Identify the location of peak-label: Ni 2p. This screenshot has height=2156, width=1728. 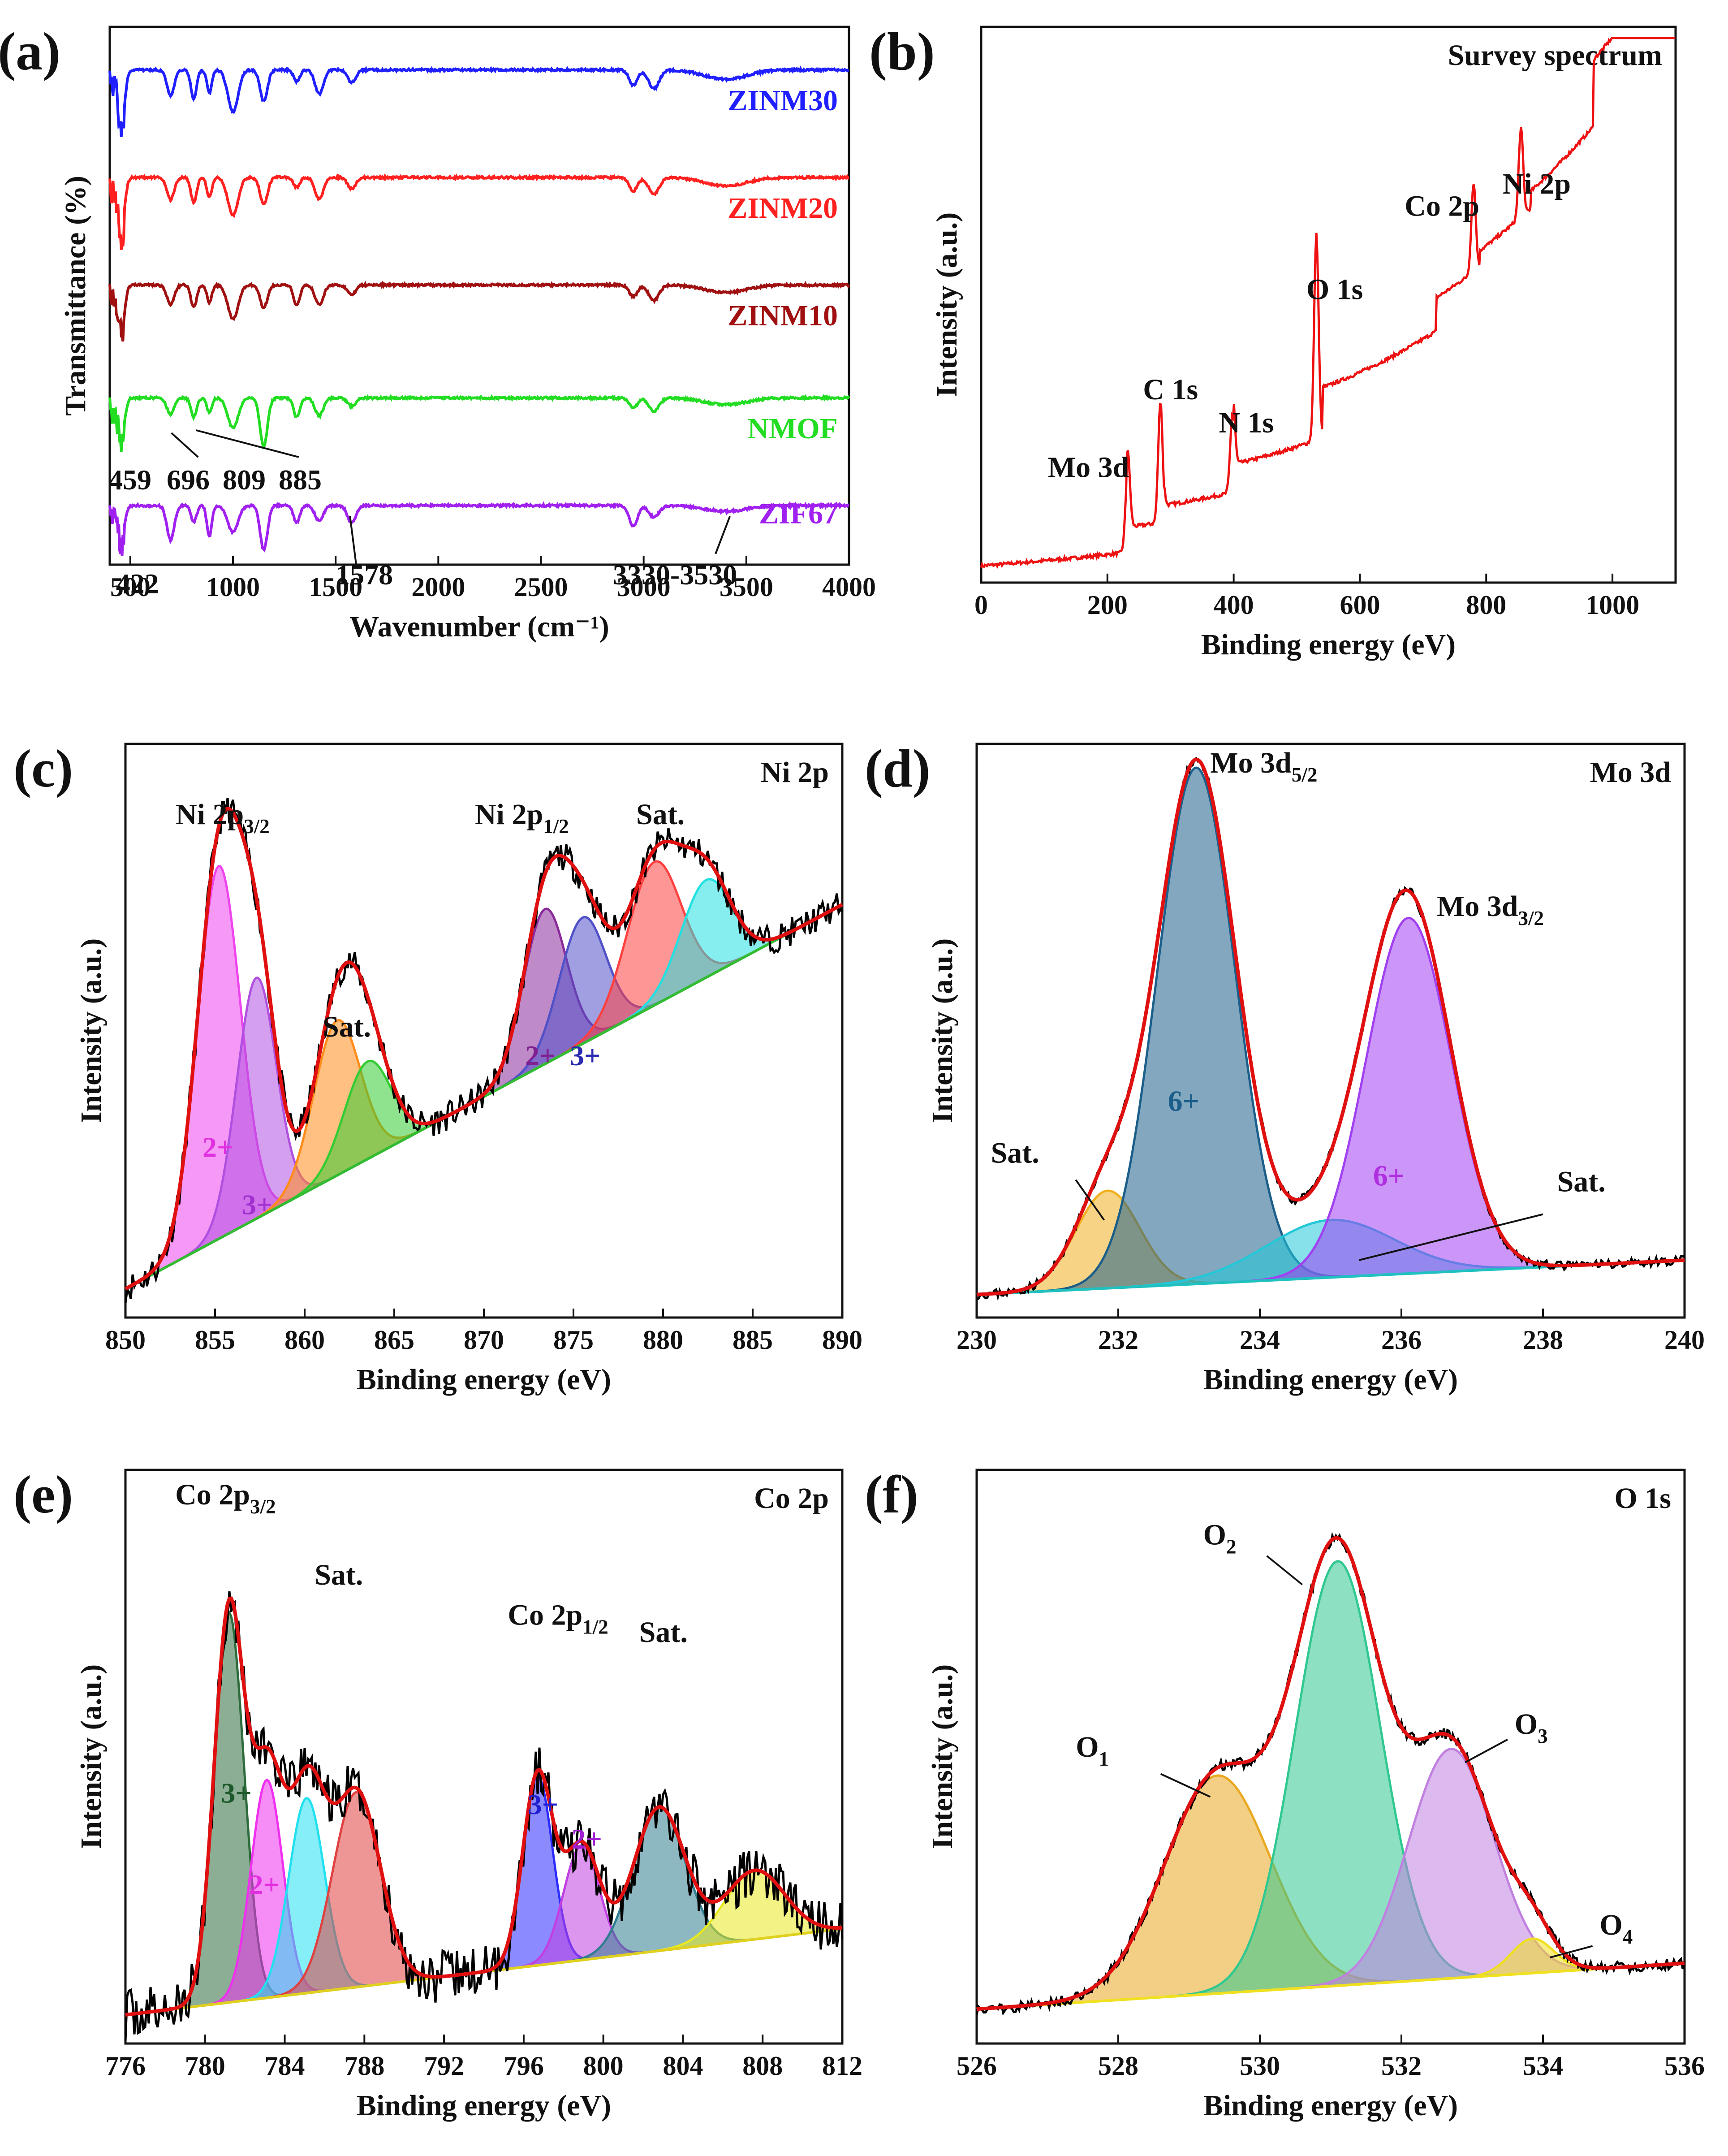
(1537, 184).